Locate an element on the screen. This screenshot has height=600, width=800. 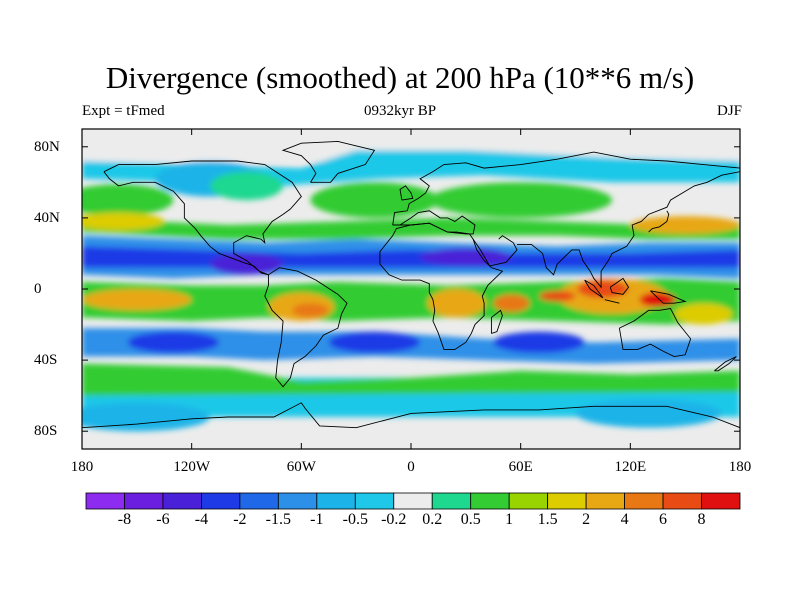
experiment-label: Expt = tFmed is located at coordinates (123, 111).